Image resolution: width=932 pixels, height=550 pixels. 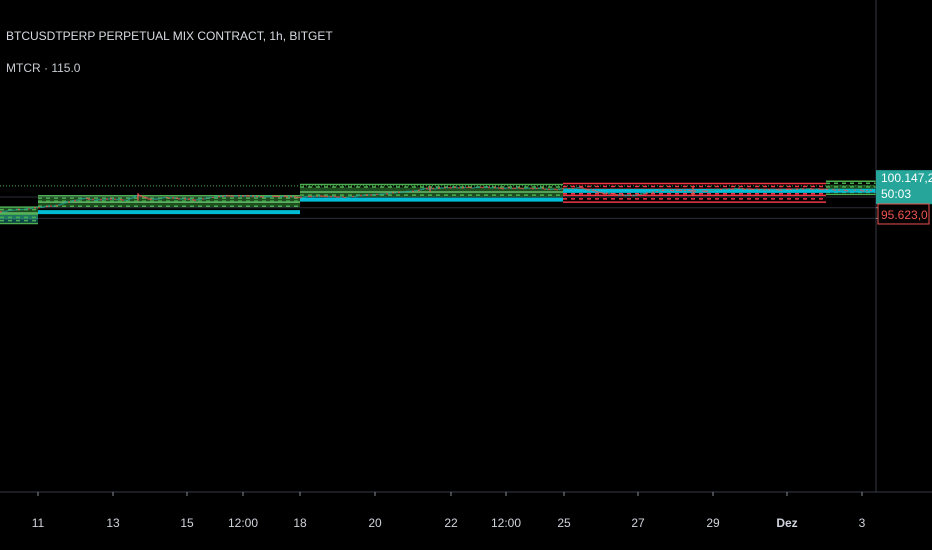 I want to click on last-price-label: 100.147,2, so click(x=906, y=178).